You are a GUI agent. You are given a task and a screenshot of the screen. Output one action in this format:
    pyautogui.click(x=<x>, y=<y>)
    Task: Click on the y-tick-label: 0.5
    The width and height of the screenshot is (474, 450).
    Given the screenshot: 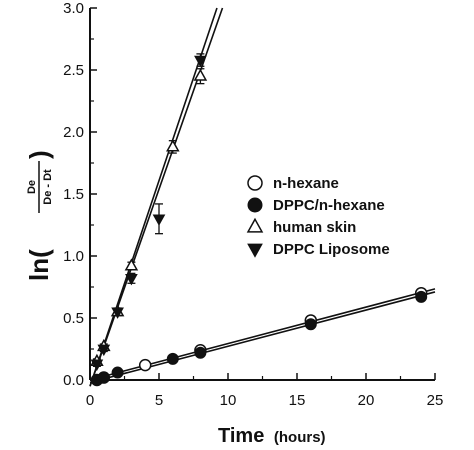 What is the action you would take?
    pyautogui.click(x=73, y=318)
    